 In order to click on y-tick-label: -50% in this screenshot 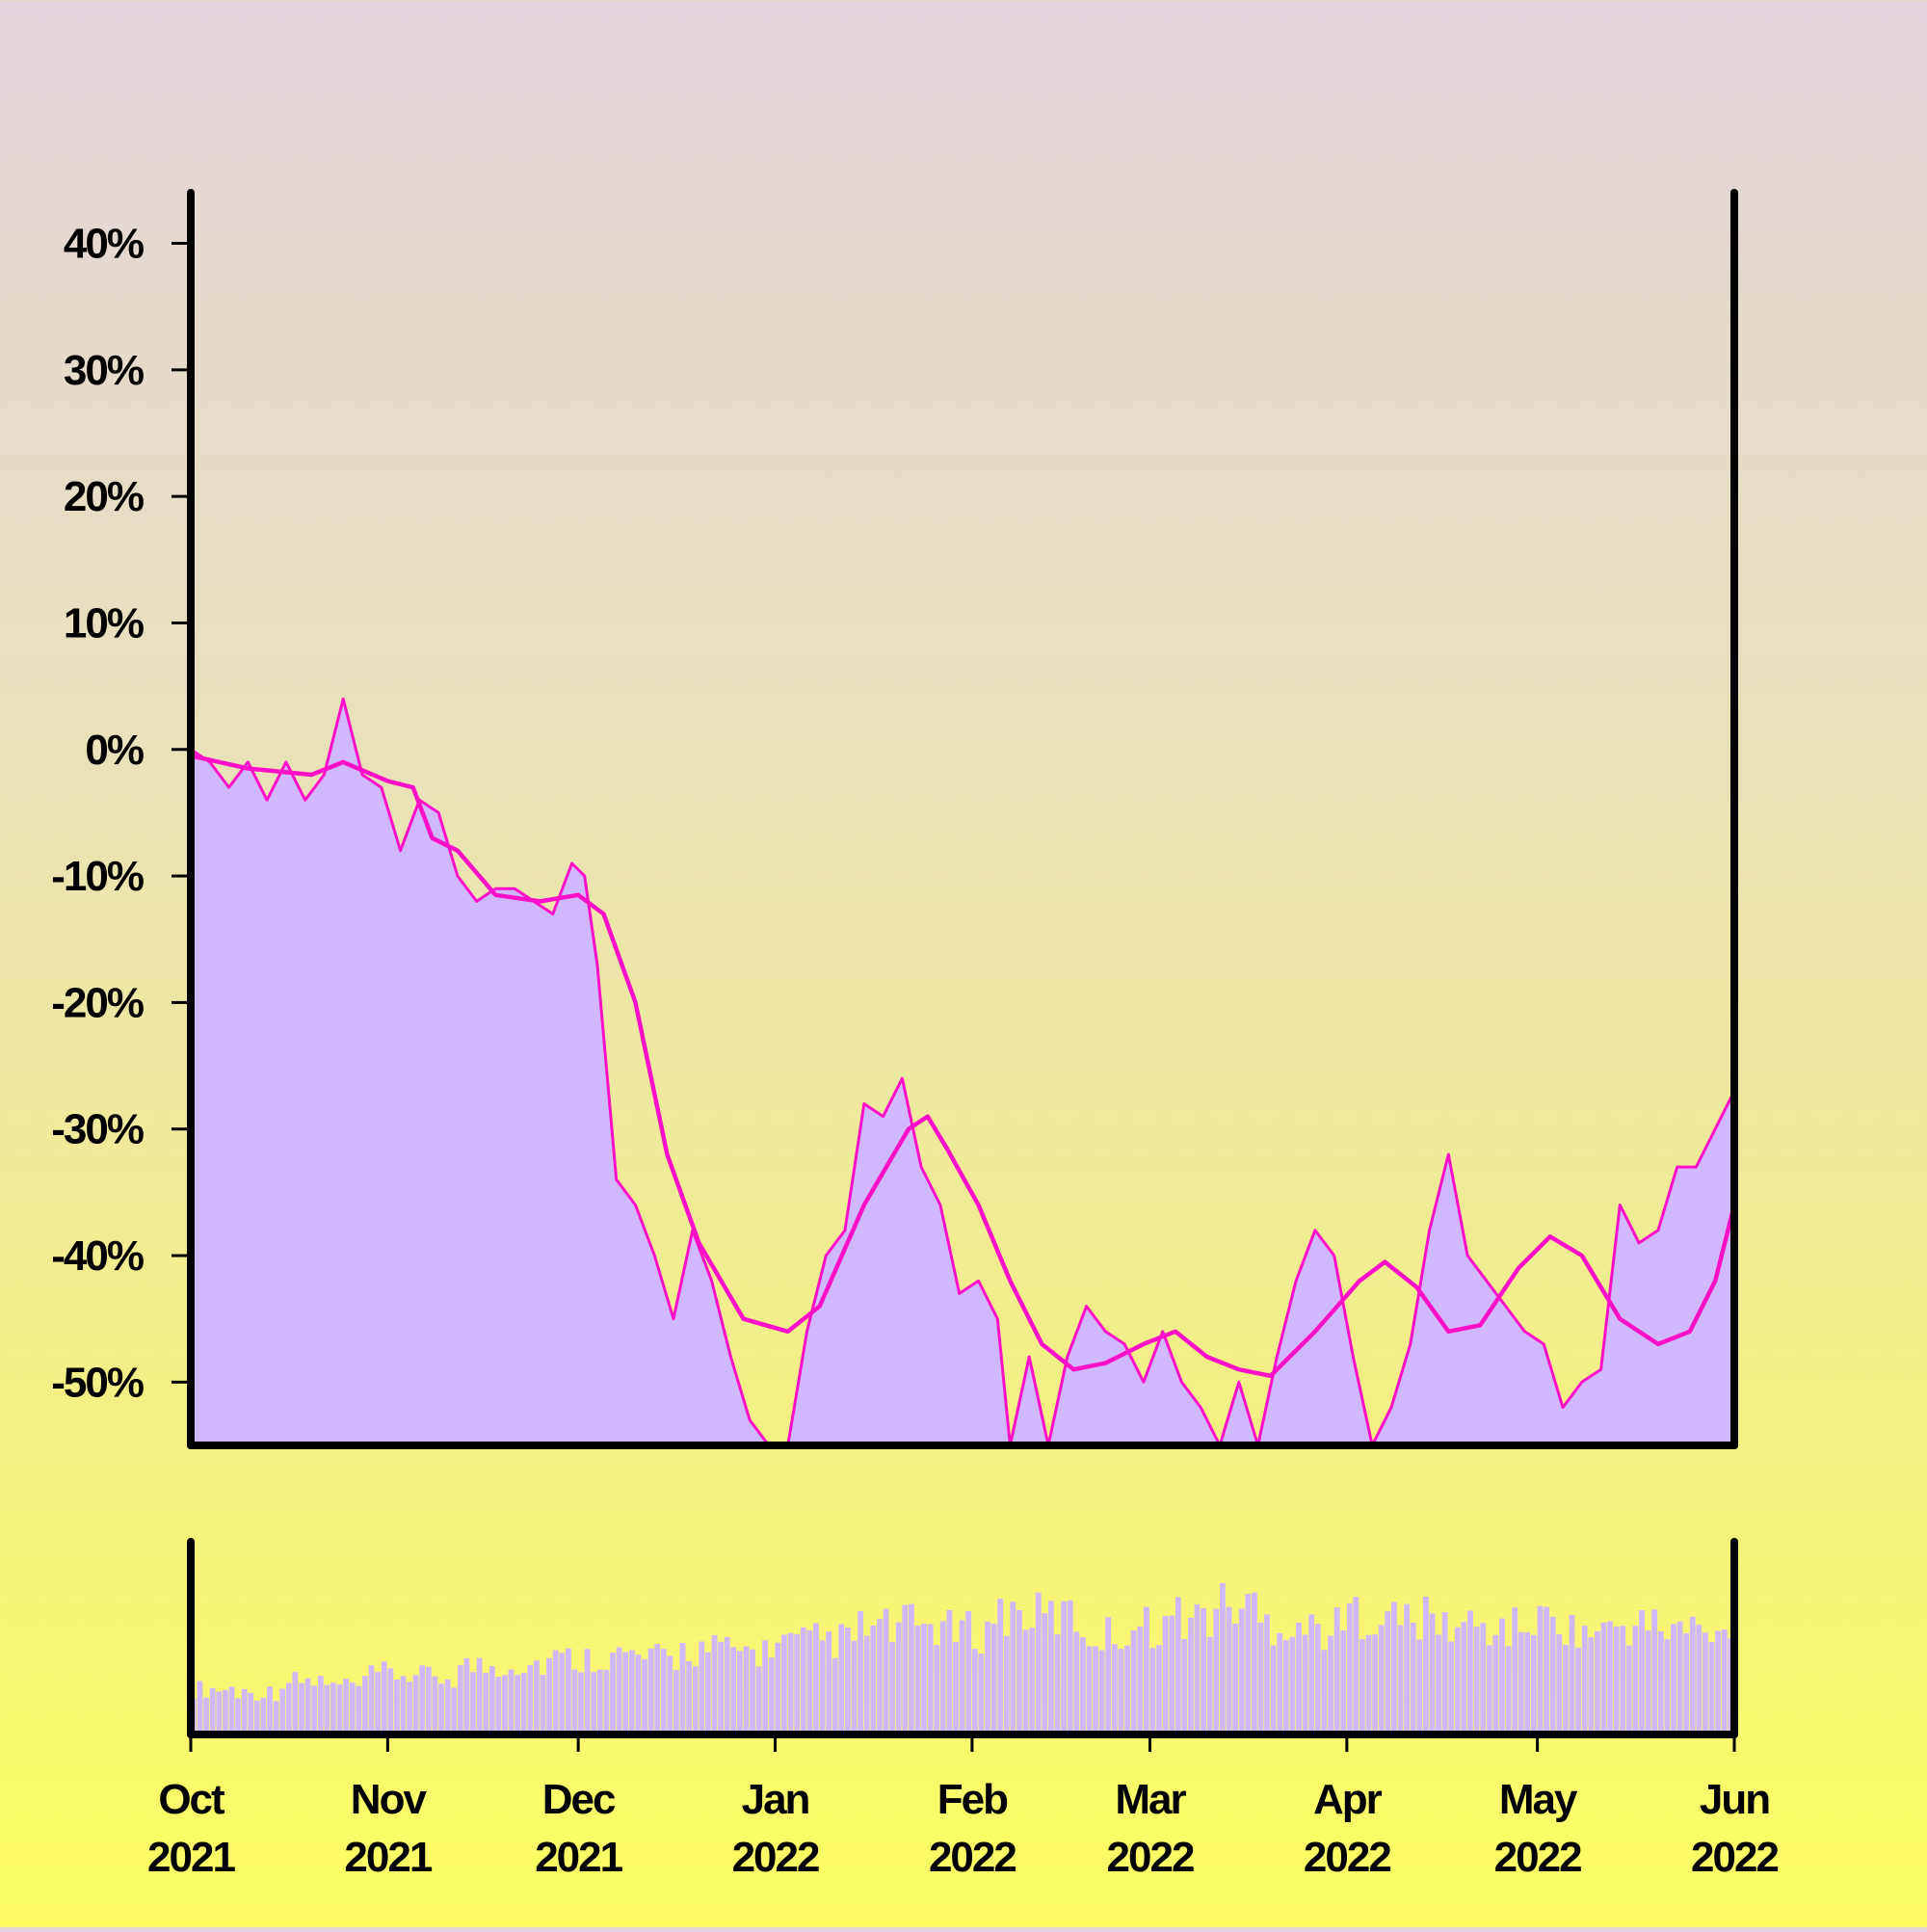, I will do `click(97, 1382)`.